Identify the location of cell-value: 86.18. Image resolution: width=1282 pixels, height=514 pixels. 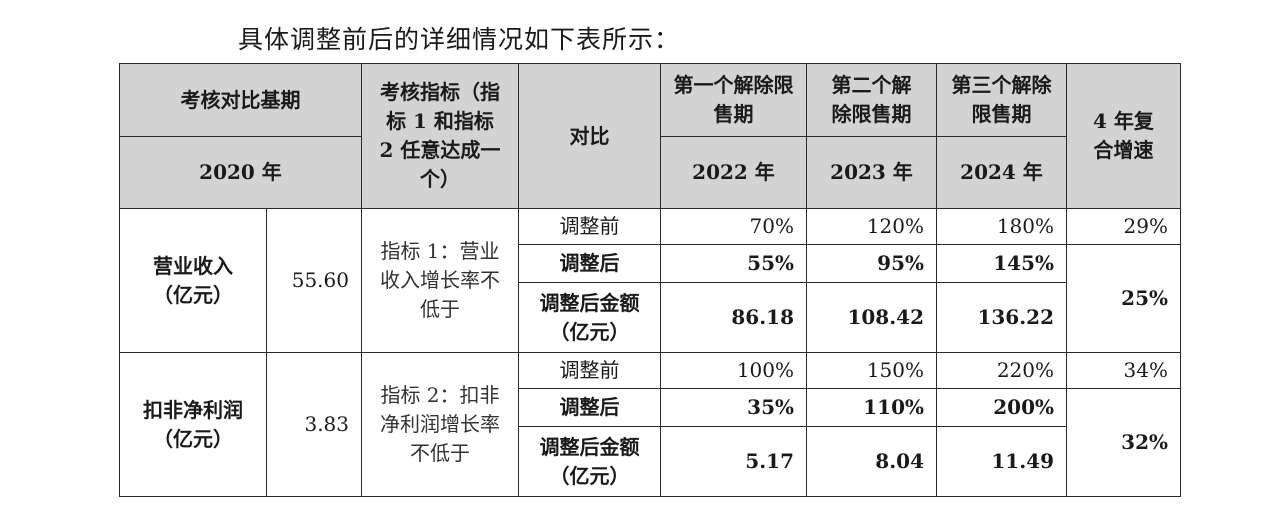
(733, 317).